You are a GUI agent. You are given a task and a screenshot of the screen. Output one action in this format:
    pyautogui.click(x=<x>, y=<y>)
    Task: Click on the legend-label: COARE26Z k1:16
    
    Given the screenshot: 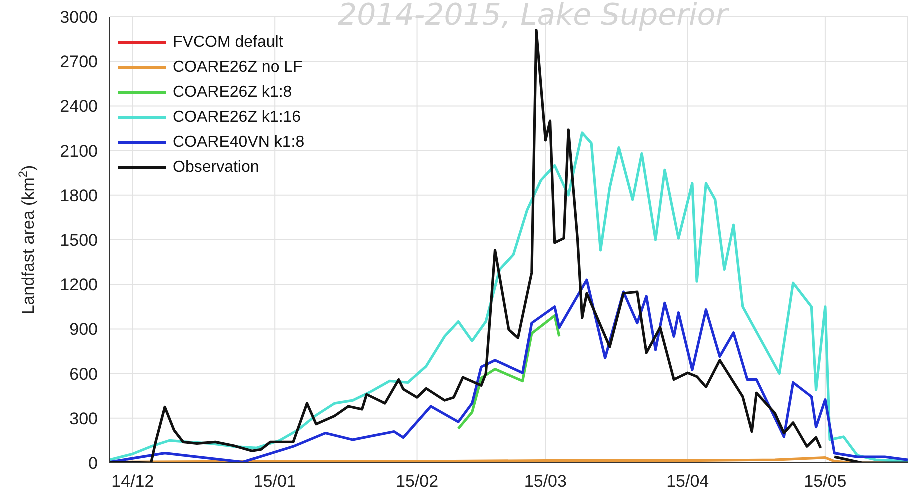 What is the action you would take?
    pyautogui.click(x=237, y=118)
    